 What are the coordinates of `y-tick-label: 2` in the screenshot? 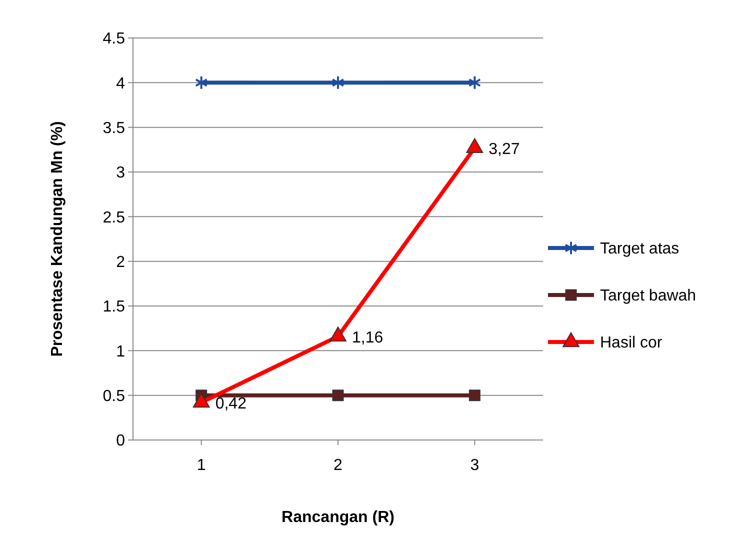 It's located at (121, 262).